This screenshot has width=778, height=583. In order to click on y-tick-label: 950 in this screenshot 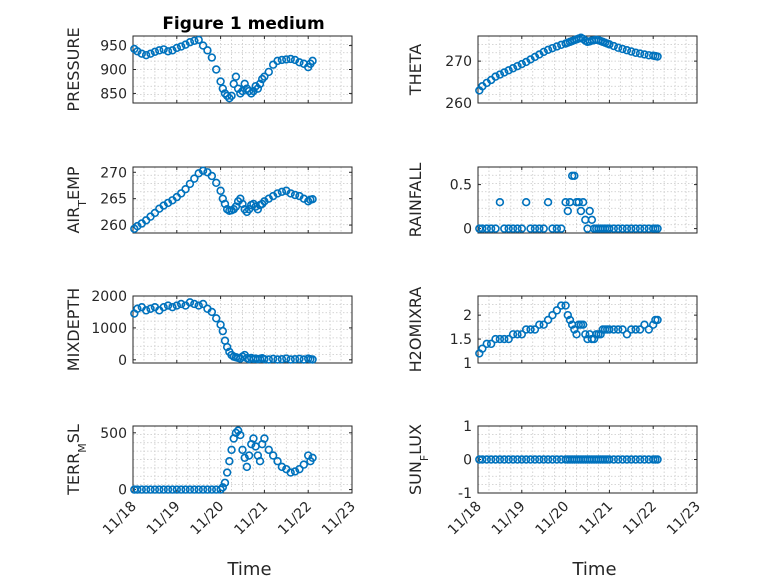, I will do `click(113, 47)`.